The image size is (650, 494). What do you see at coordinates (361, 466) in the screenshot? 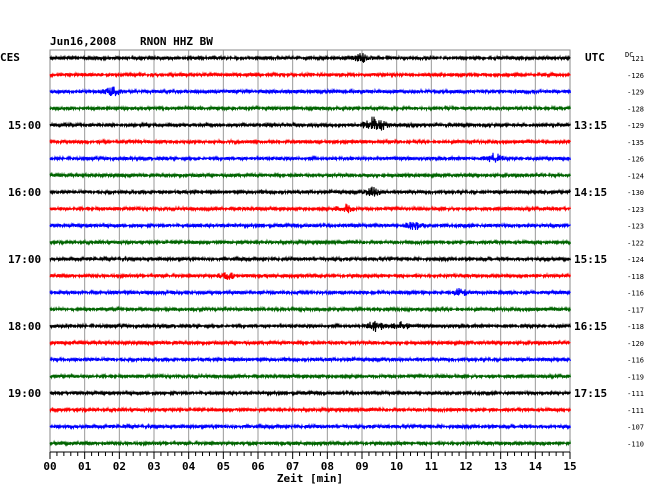
I see `x-tick-label: 09` at bounding box center [361, 466].